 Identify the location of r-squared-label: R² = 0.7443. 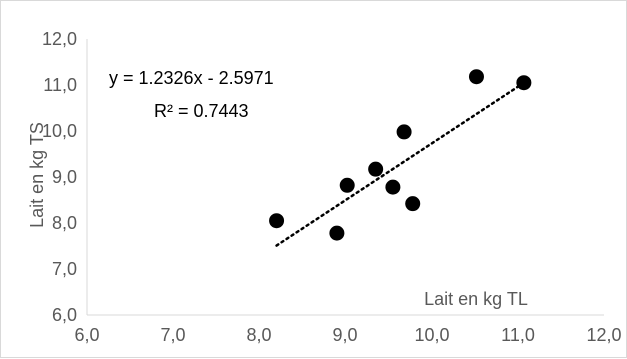
(201, 111).